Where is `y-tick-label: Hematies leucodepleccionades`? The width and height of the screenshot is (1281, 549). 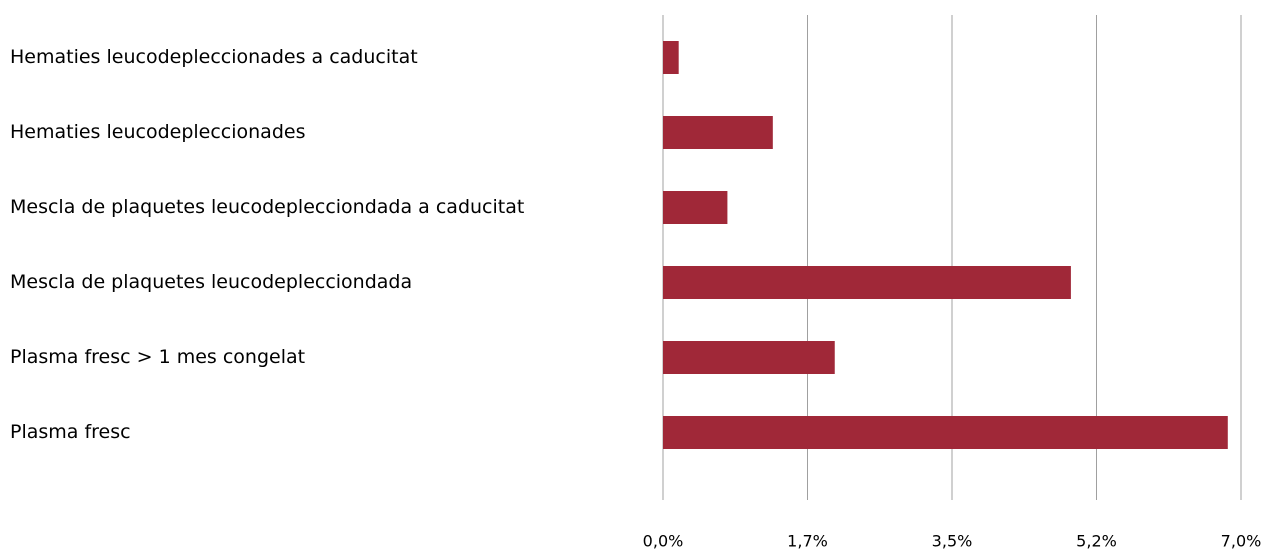
y-tick-label: Hematies leucodepleccionades is located at coordinates (157, 132).